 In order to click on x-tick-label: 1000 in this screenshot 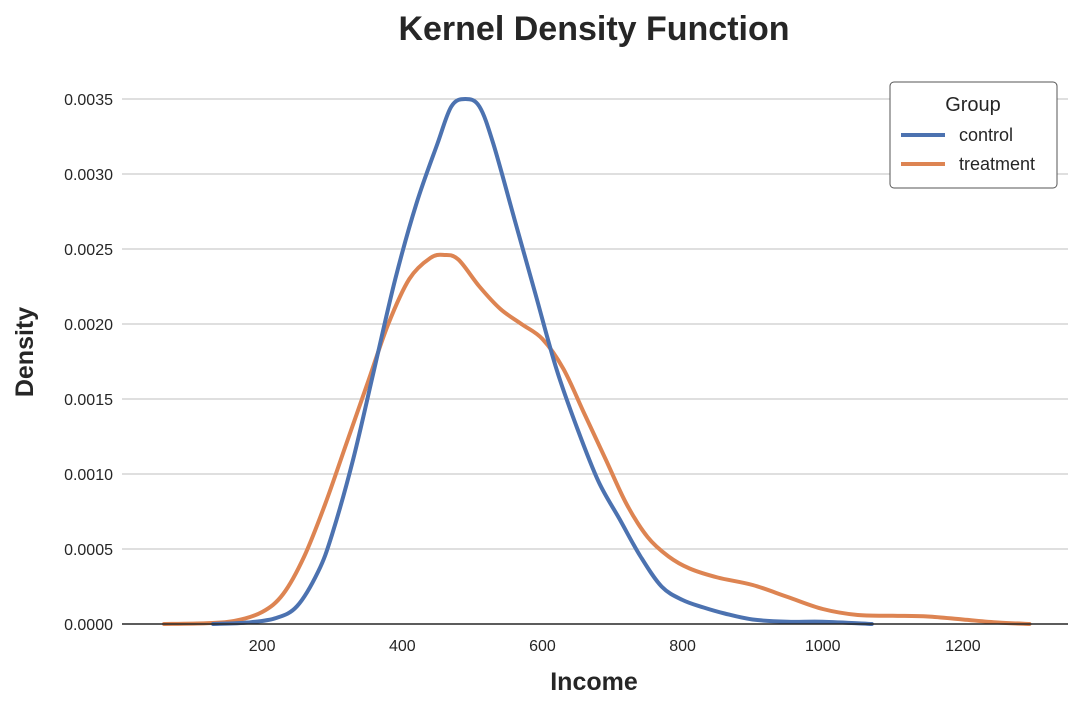, I will do `click(823, 646)`.